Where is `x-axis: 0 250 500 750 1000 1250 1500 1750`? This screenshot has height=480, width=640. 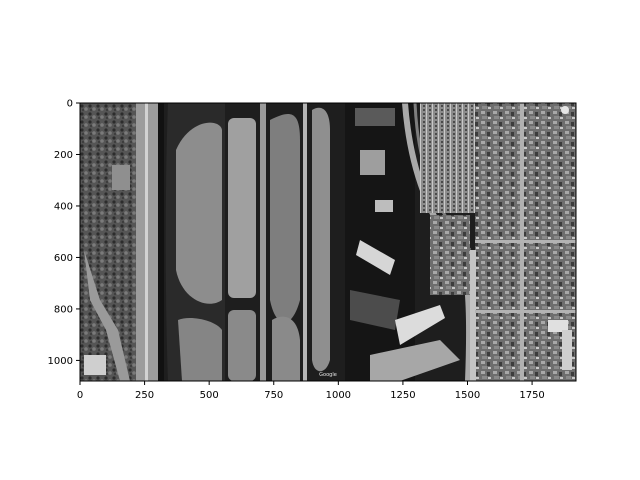
x-axis: 0 250 500 750 1000 1250 1500 1750 is located at coordinates (311, 391).